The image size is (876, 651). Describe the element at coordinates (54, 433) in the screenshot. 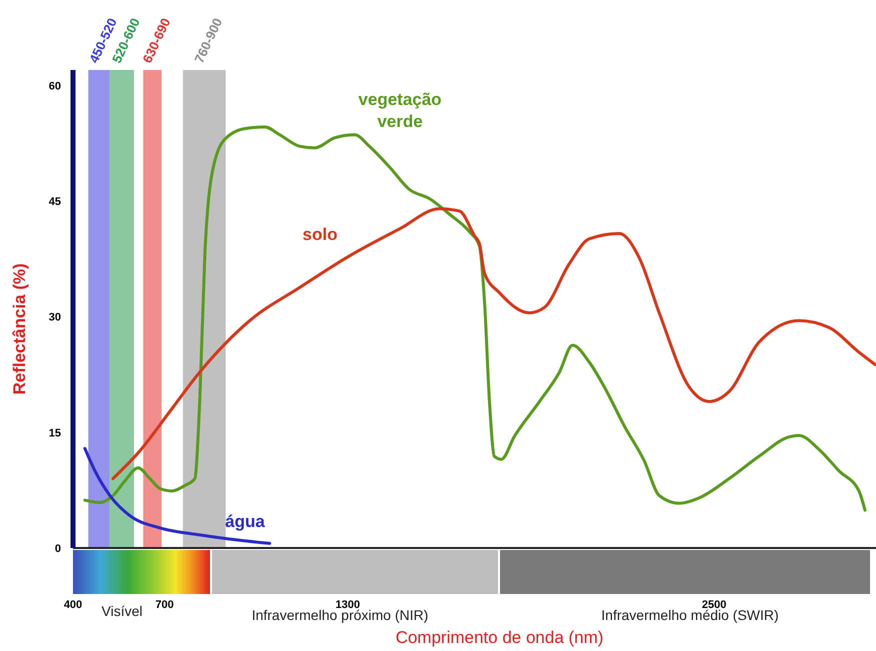

I see `y-tick-label: 15` at that location.